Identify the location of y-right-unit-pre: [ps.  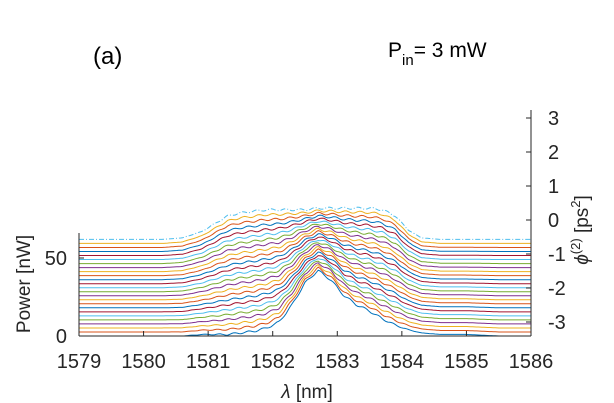
(582, 223).